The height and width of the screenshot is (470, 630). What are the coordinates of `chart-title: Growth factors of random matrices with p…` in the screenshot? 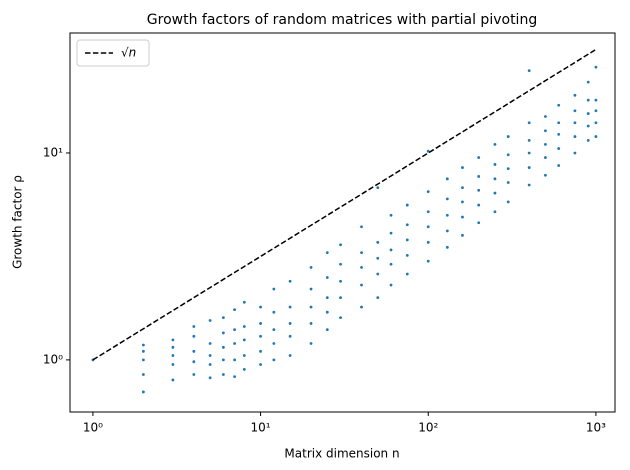 It's located at (342, 20).